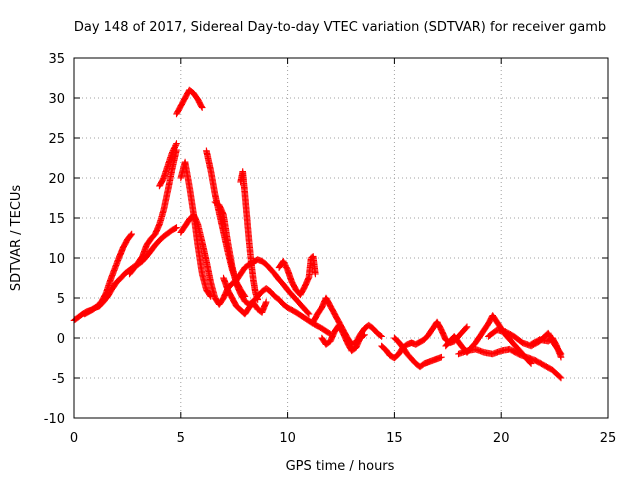 This screenshot has width=640, height=480. What do you see at coordinates (501, 438) in the screenshot?
I see `x-tick-label: 20` at bounding box center [501, 438].